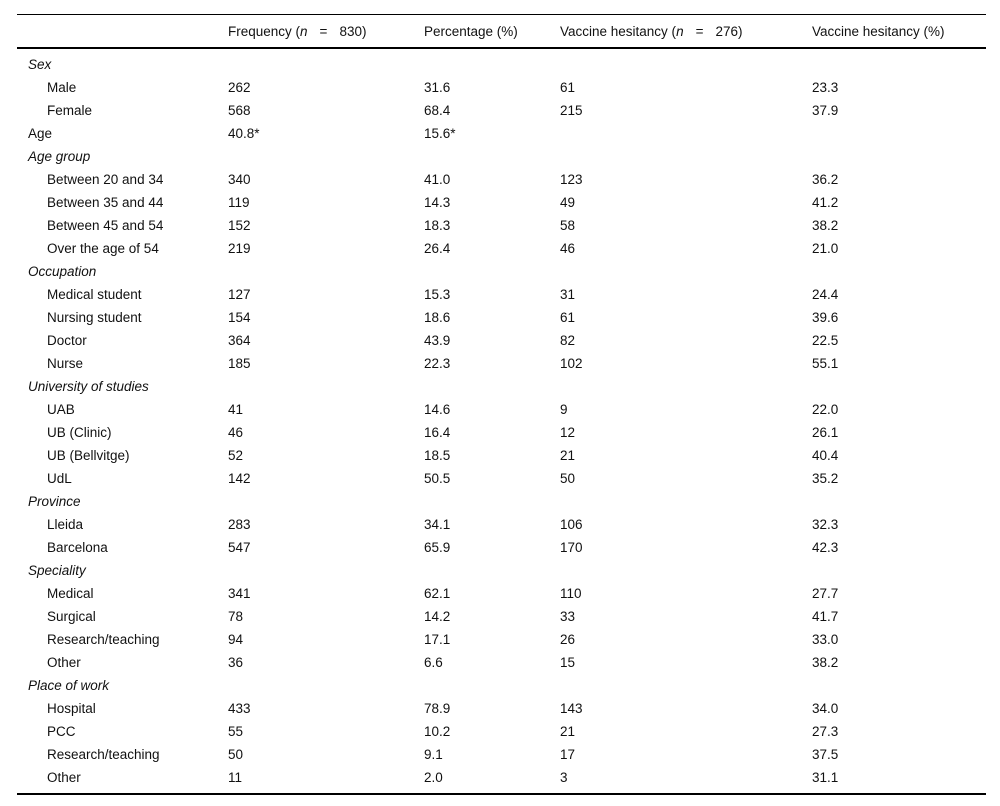  What do you see at coordinates (501, 708) in the screenshot?
I see `table-row: Hospital 433 78.9 143 34.0` at bounding box center [501, 708].